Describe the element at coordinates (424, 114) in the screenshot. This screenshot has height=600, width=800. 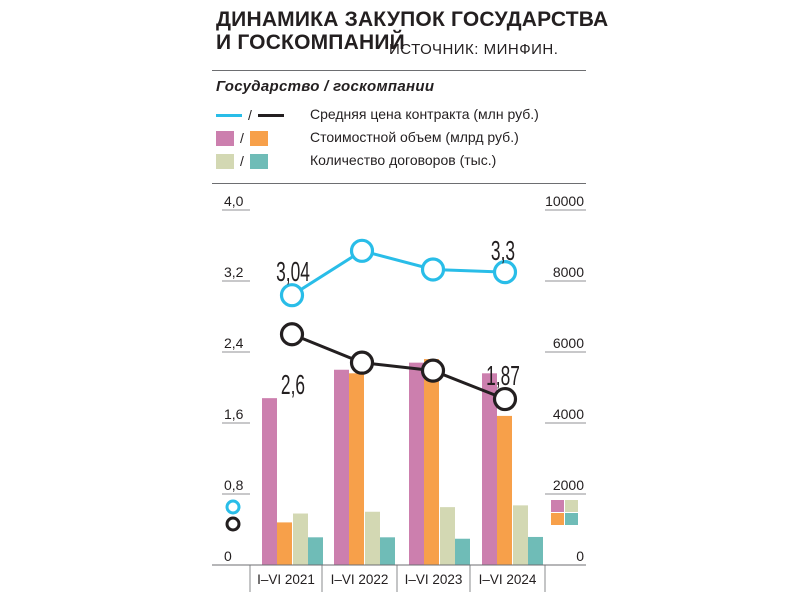
I see `legend-label-avg-price: Средняя цена контракта (млн руб.)` at that location.